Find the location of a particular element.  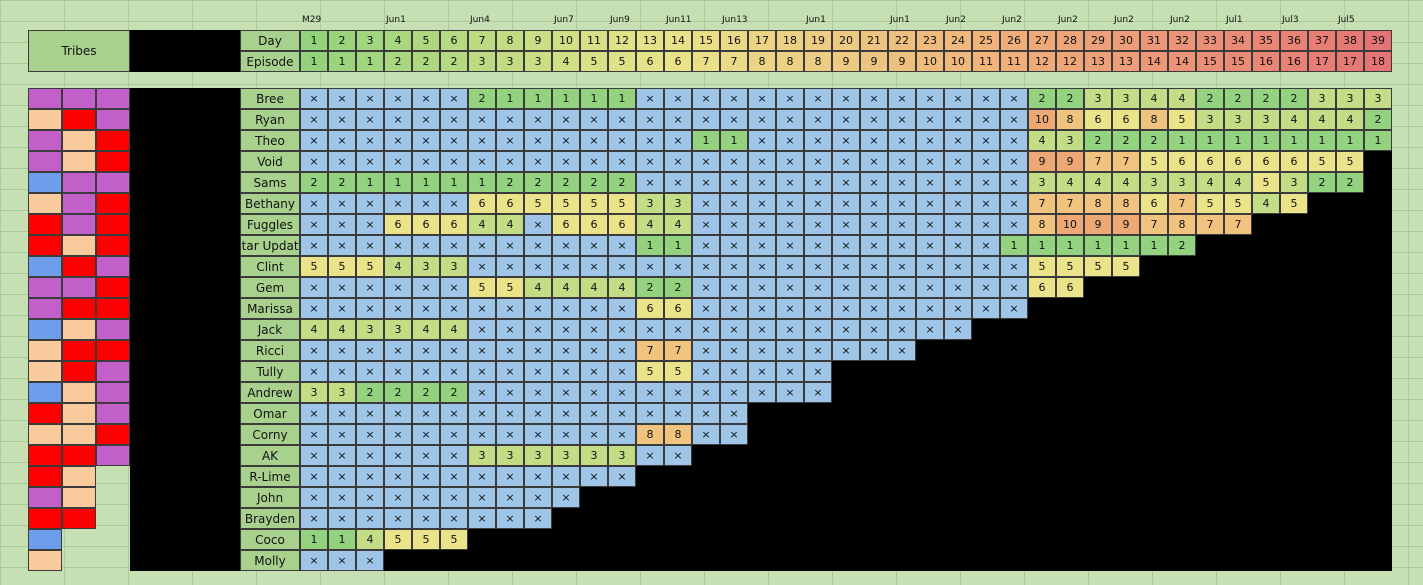

name-cell: Bree is located at coordinates (270, 98).